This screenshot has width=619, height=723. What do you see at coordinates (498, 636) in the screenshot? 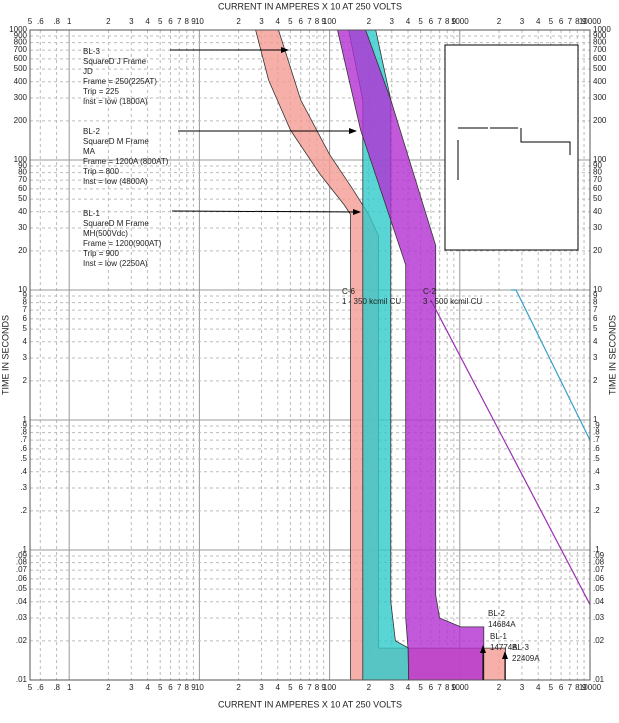
I see `inst-label: BL-1` at bounding box center [498, 636].